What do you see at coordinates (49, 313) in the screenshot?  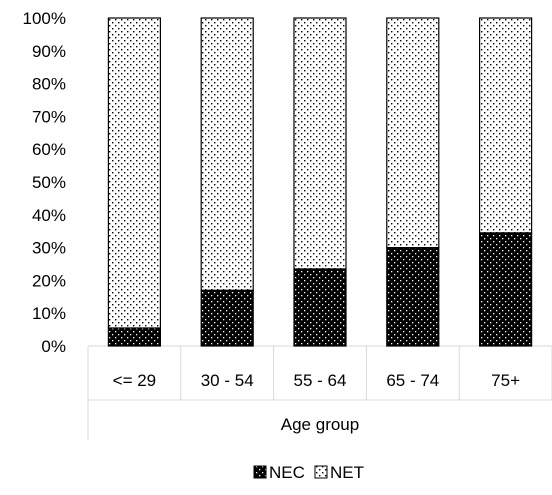 I see `y-tick-label: 10%` at bounding box center [49, 313].